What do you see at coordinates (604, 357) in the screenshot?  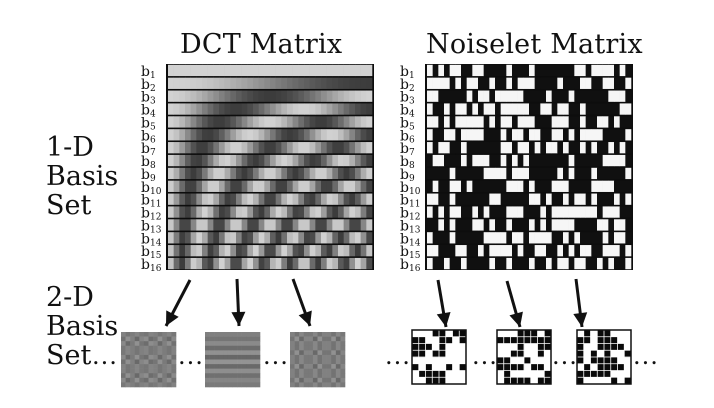 I see `noiselet-2d-tile` at bounding box center [604, 357].